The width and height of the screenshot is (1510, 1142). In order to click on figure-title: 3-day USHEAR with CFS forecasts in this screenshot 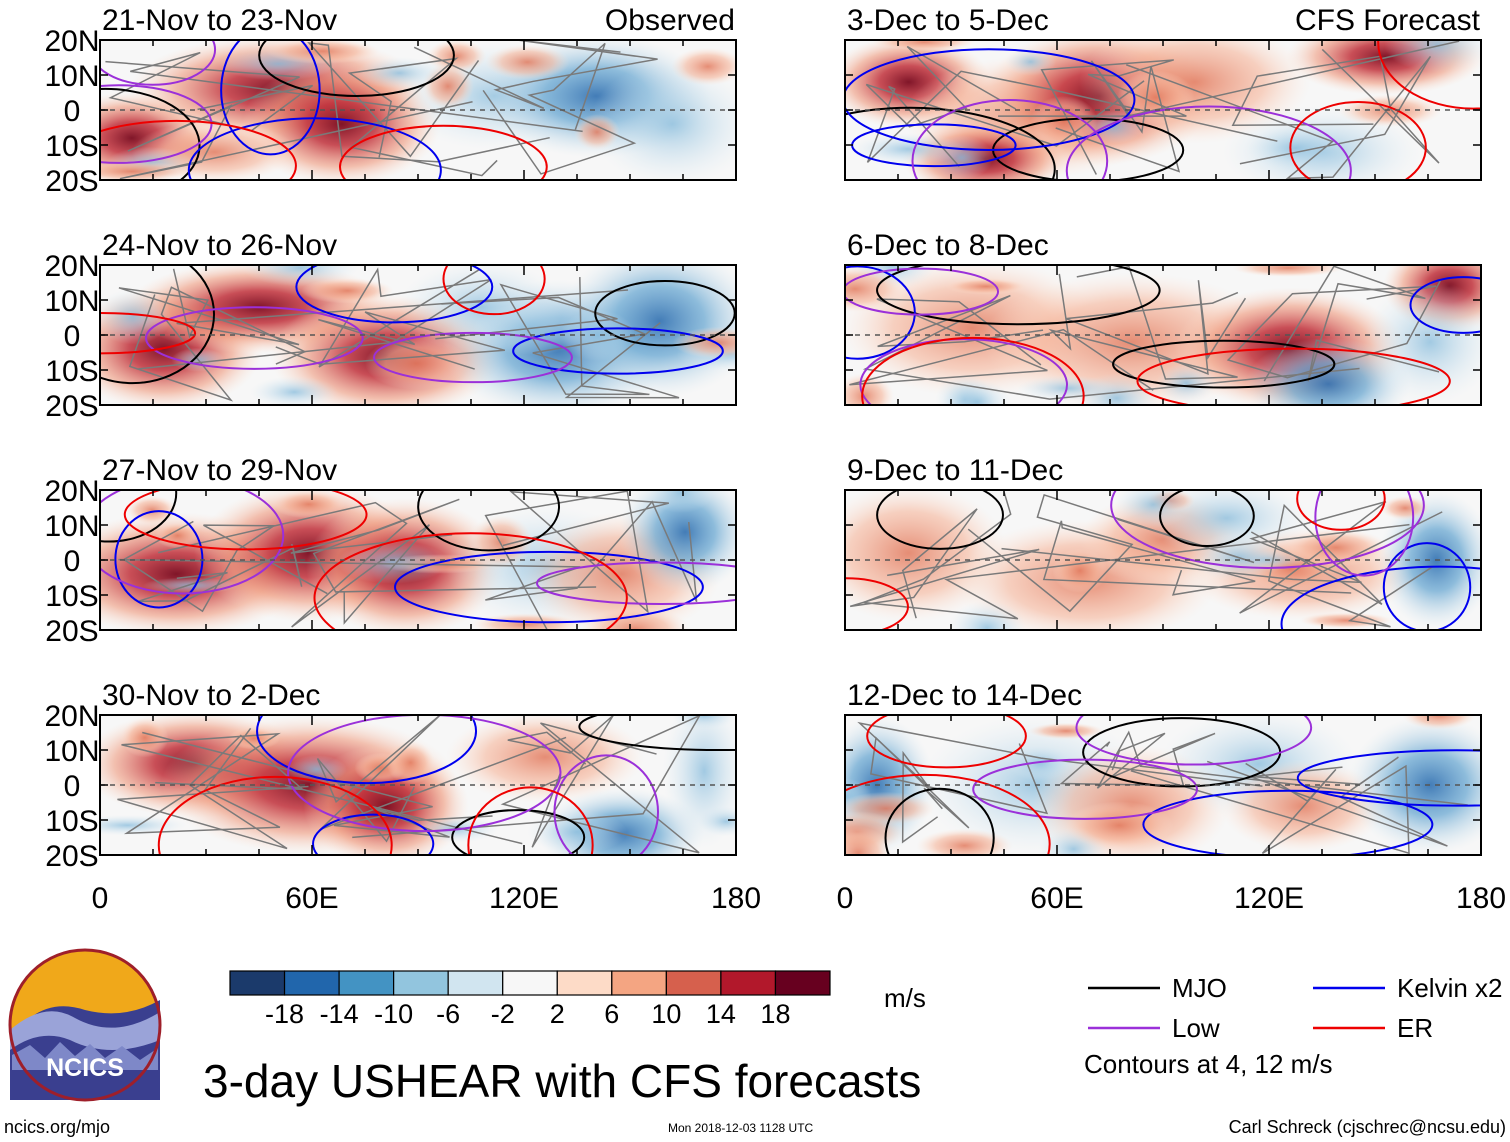, I will do `click(562, 1081)`.